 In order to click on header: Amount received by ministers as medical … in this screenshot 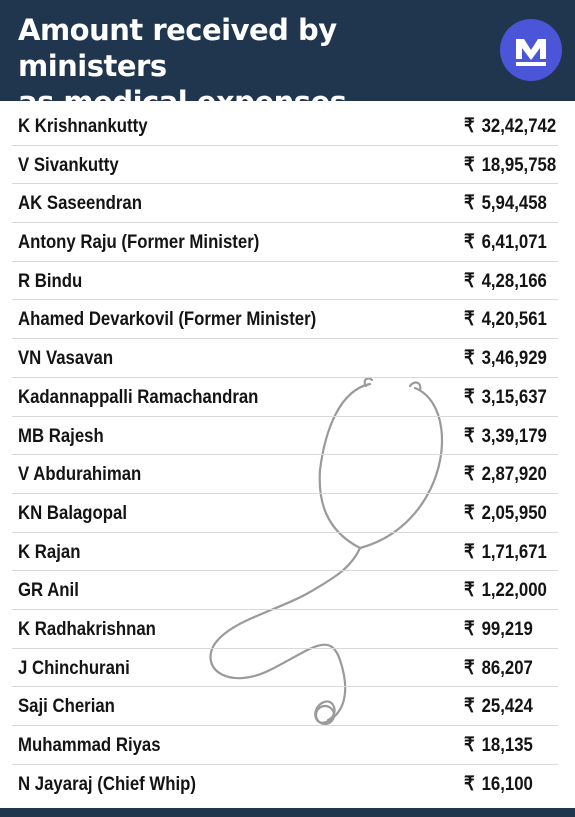, I will do `click(287, 59)`.